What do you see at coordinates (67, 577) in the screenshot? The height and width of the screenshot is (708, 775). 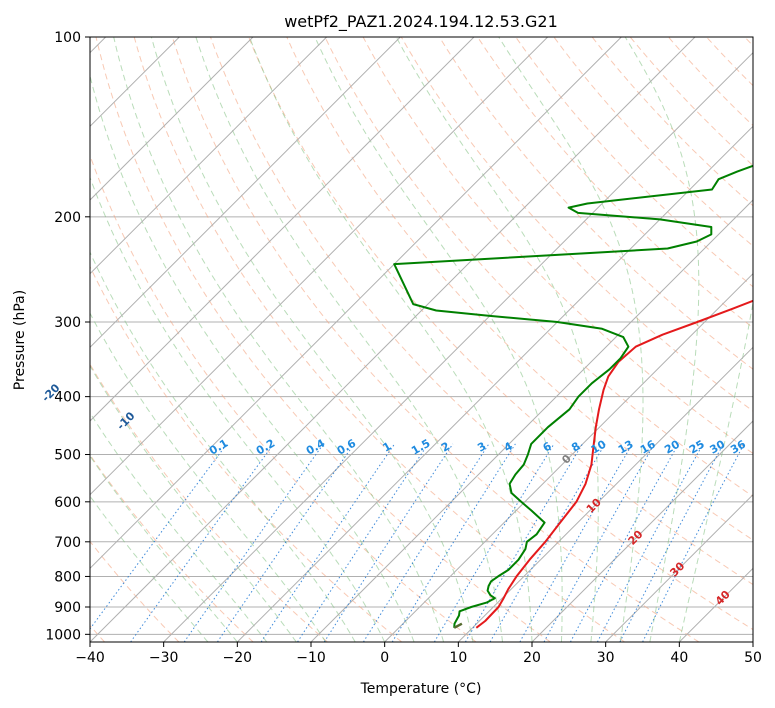 I see `y-tick-label: 800` at bounding box center [67, 577].